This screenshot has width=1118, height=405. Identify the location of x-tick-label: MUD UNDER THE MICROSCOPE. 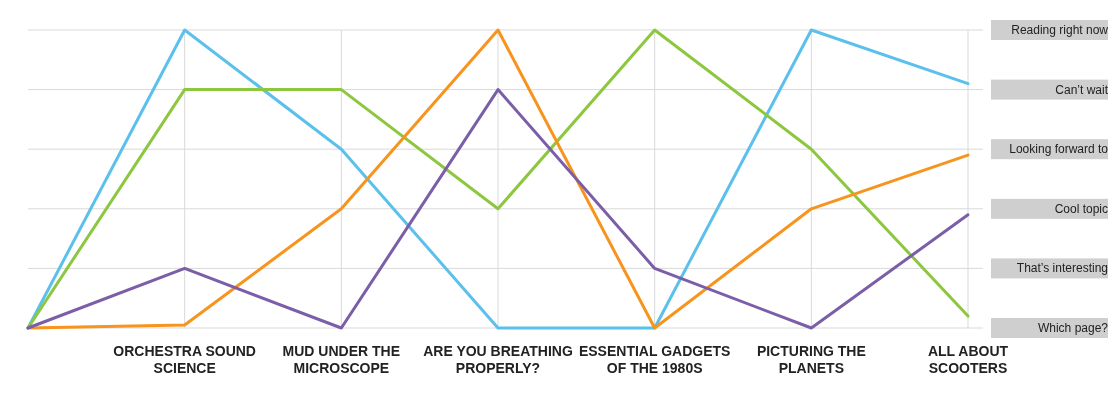
(341, 359).